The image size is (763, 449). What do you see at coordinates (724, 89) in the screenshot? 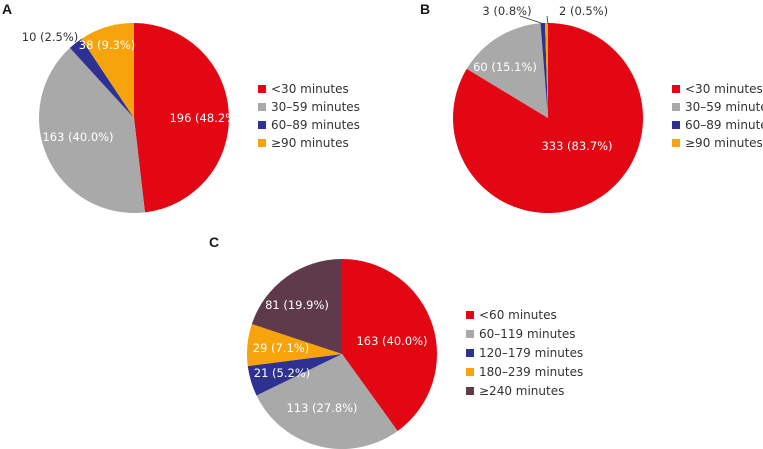
I see `panel-b-legend-label-0: <30 minutes` at bounding box center [724, 89].